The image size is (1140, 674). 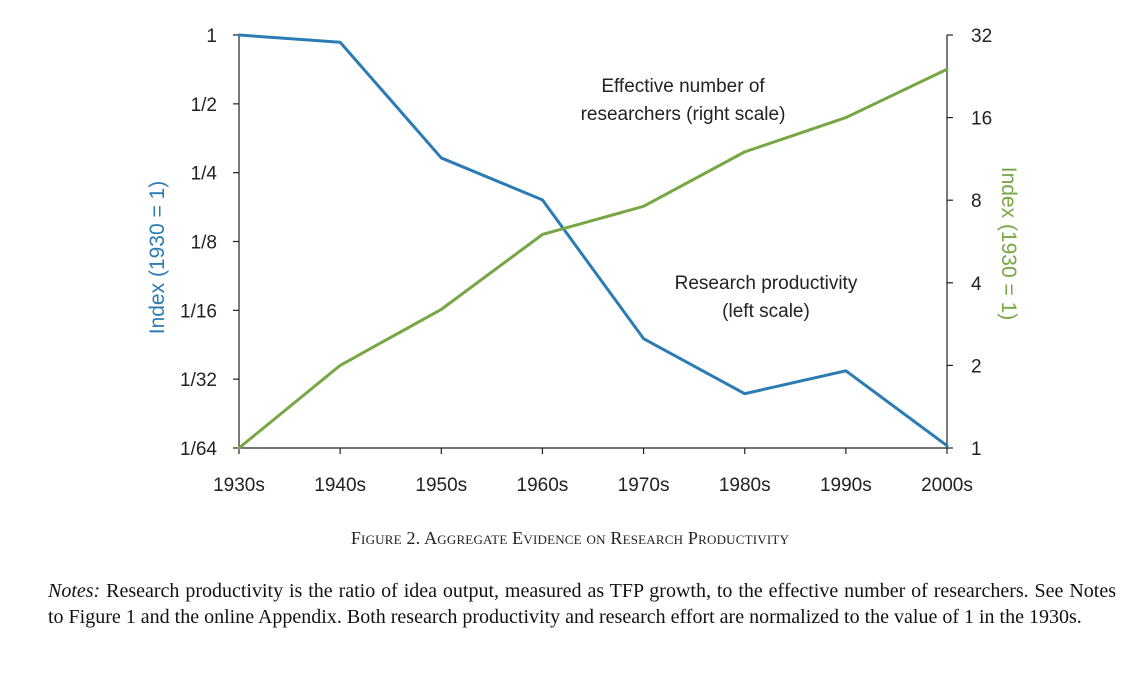 I want to click on right-tick-label: 1, so click(x=976, y=449).